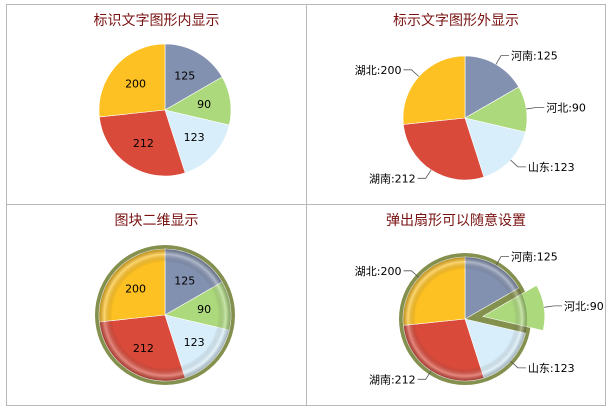 The height and width of the screenshot is (410, 614). I want to click on pie-chart-bevel: 125 90 123 212 200, so click(165, 315).